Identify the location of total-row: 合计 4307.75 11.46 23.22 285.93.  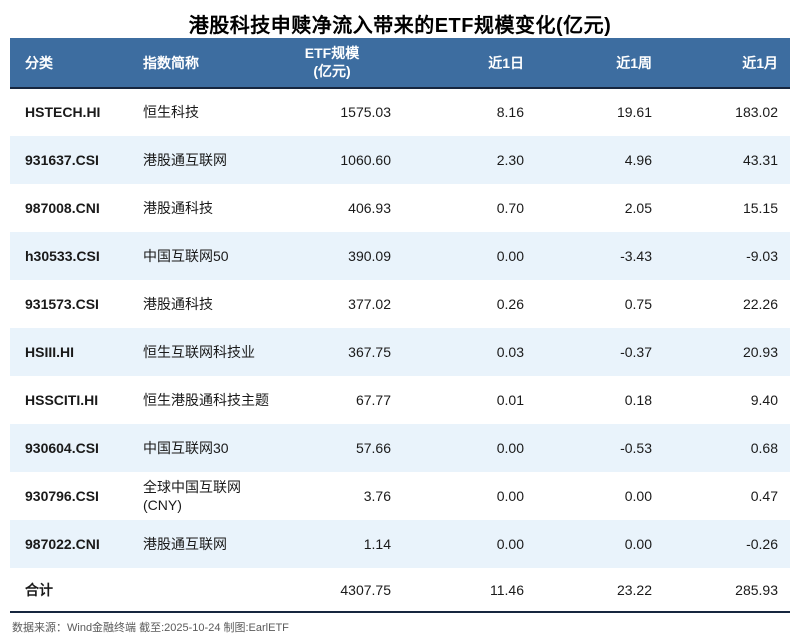
(400, 590).